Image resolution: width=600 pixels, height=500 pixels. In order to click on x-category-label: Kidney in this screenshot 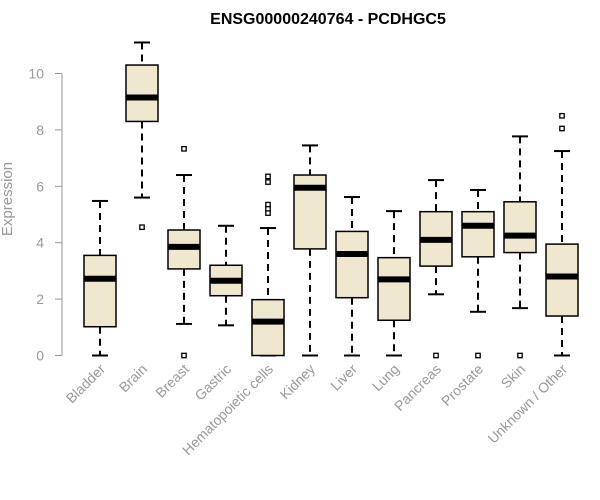, I will do `click(298, 382)`.